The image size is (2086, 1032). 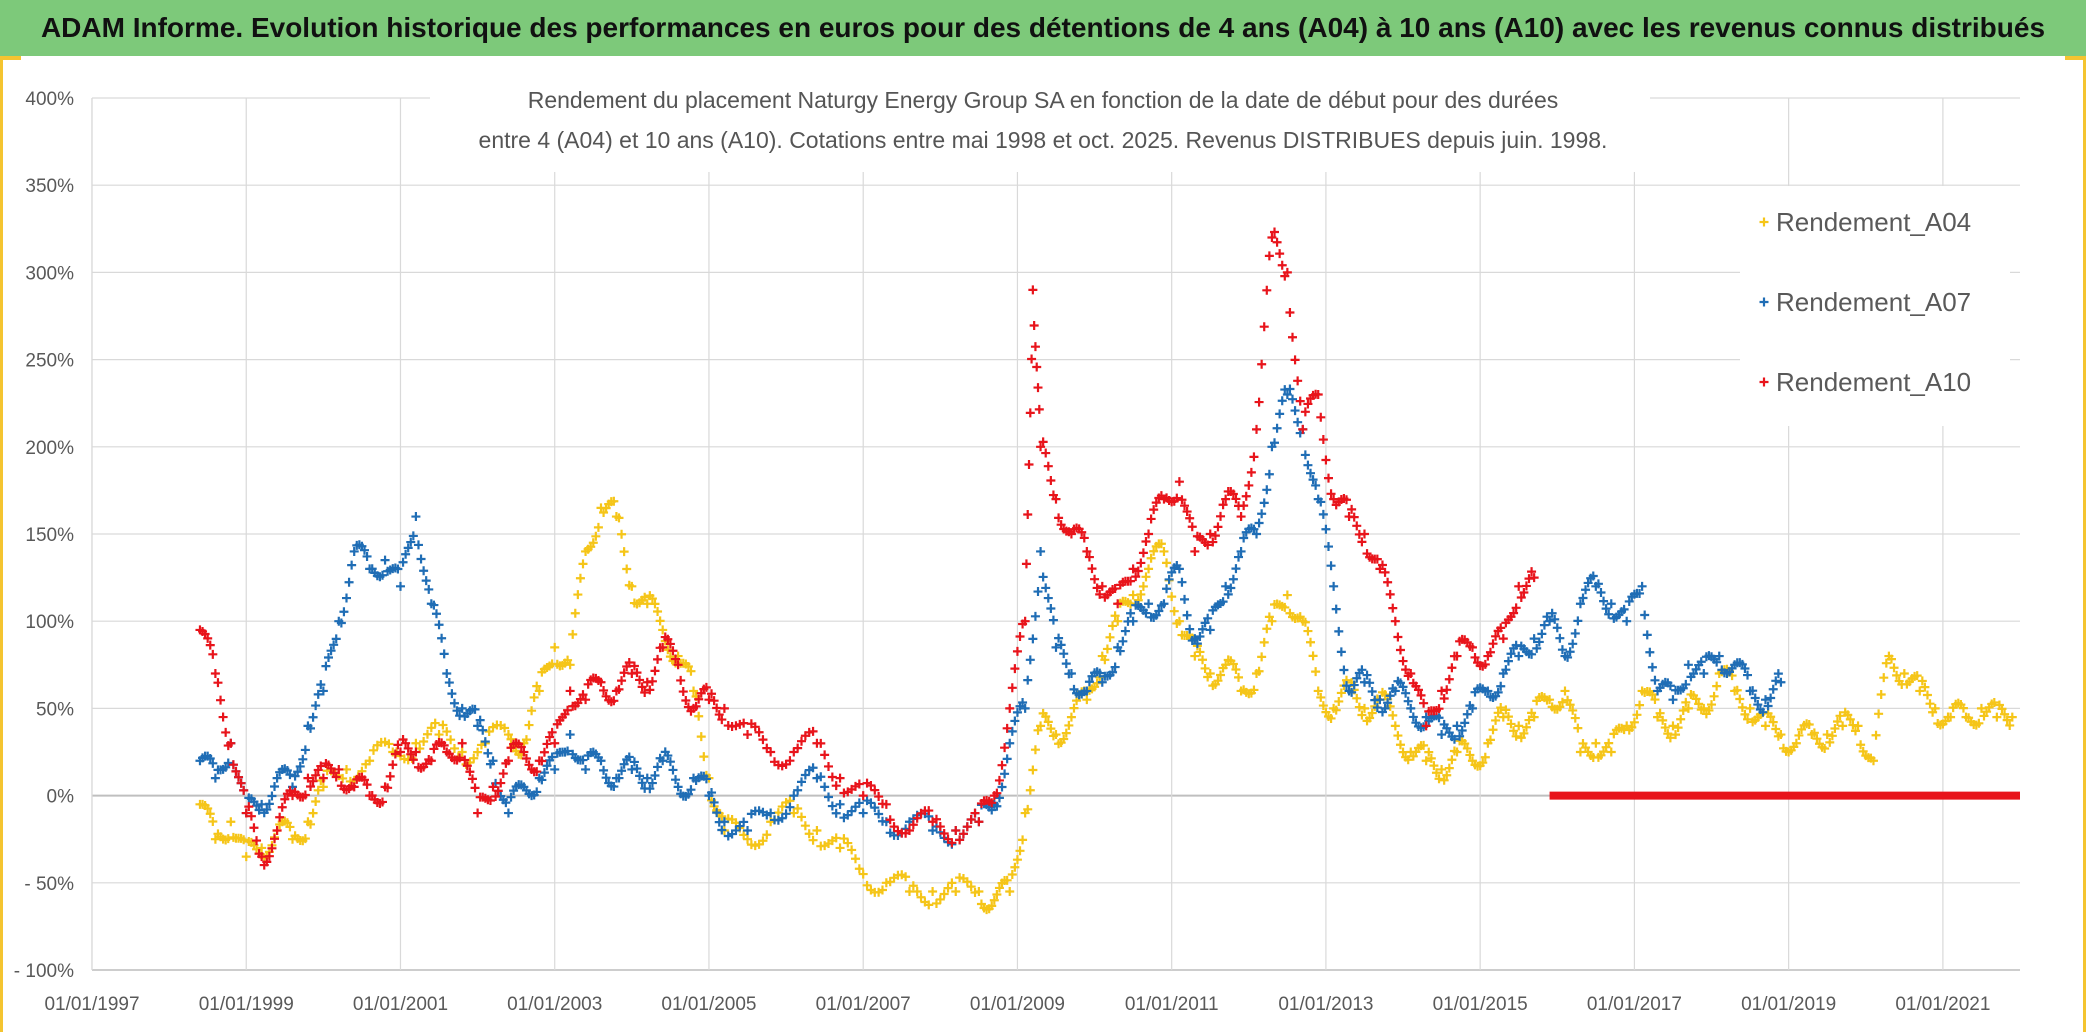 I want to click on y-tick-label: 400%, so click(x=49, y=99).